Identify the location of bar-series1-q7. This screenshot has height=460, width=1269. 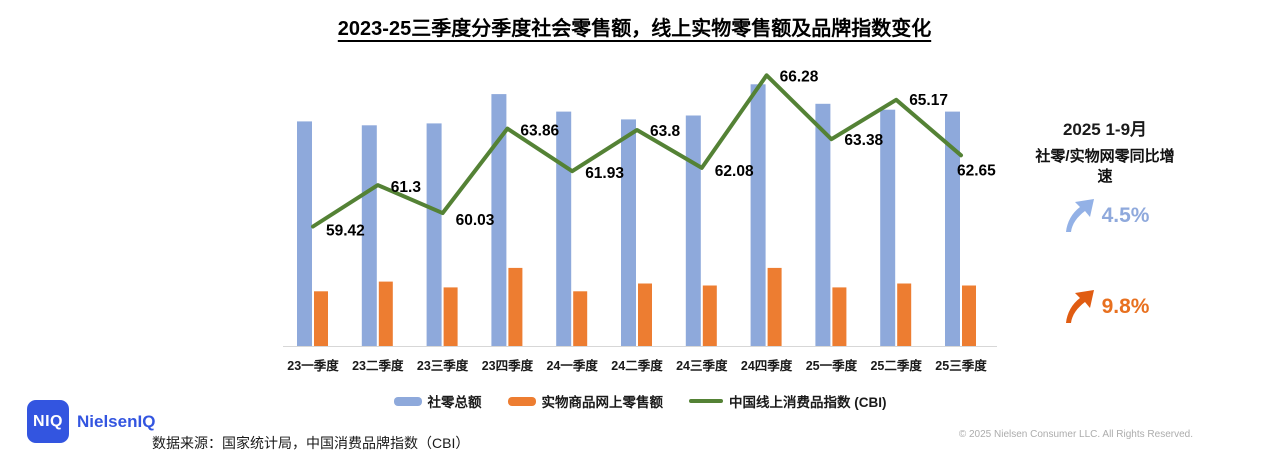
(774, 306).